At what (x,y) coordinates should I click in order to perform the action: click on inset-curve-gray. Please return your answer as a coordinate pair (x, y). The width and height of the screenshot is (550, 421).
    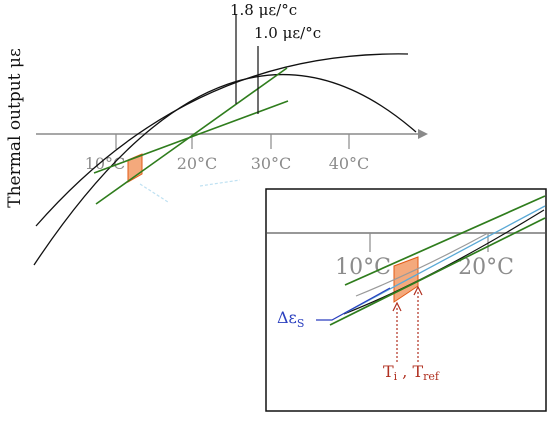
    Looking at the image, I should click on (422, 264).